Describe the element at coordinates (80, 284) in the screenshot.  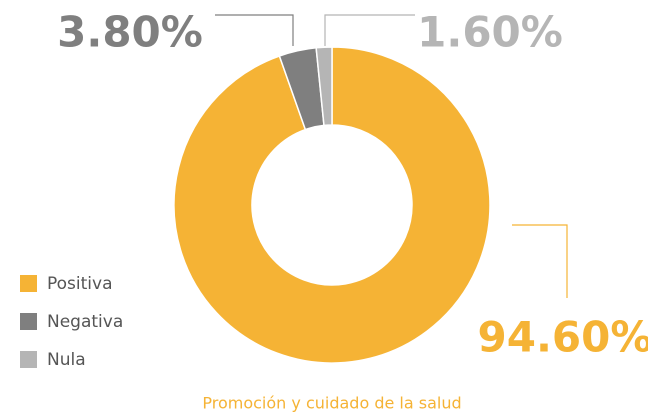
I see `legend-label: Positiva` at that location.